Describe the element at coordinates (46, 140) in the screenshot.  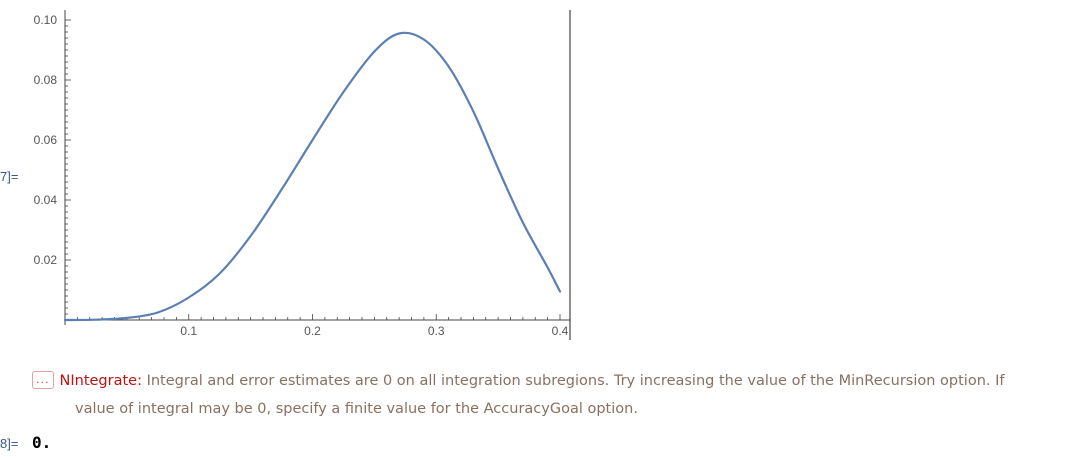
I see `y-tick-label: 0.06` at that location.